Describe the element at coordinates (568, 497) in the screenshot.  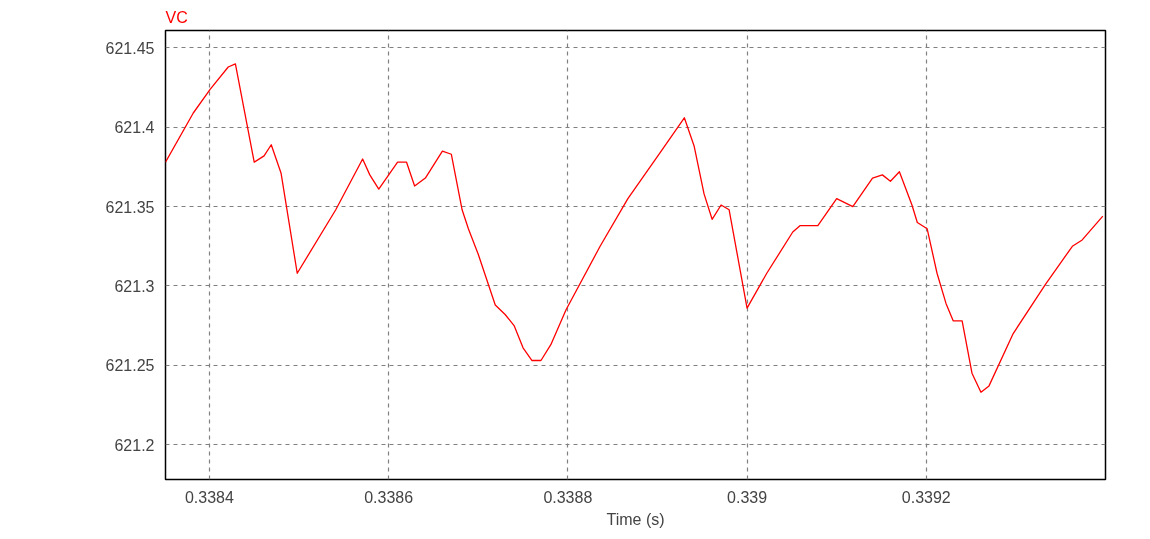
I see `x-tick-label: 0.3388` at that location.